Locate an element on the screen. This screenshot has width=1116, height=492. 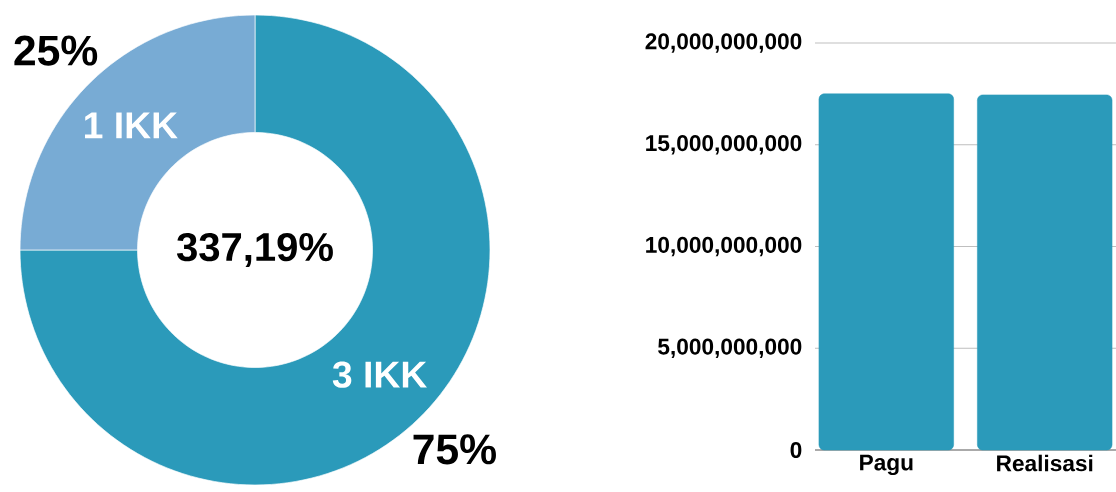
y-tick-label: 5,000,000,000 is located at coordinates (730, 348).